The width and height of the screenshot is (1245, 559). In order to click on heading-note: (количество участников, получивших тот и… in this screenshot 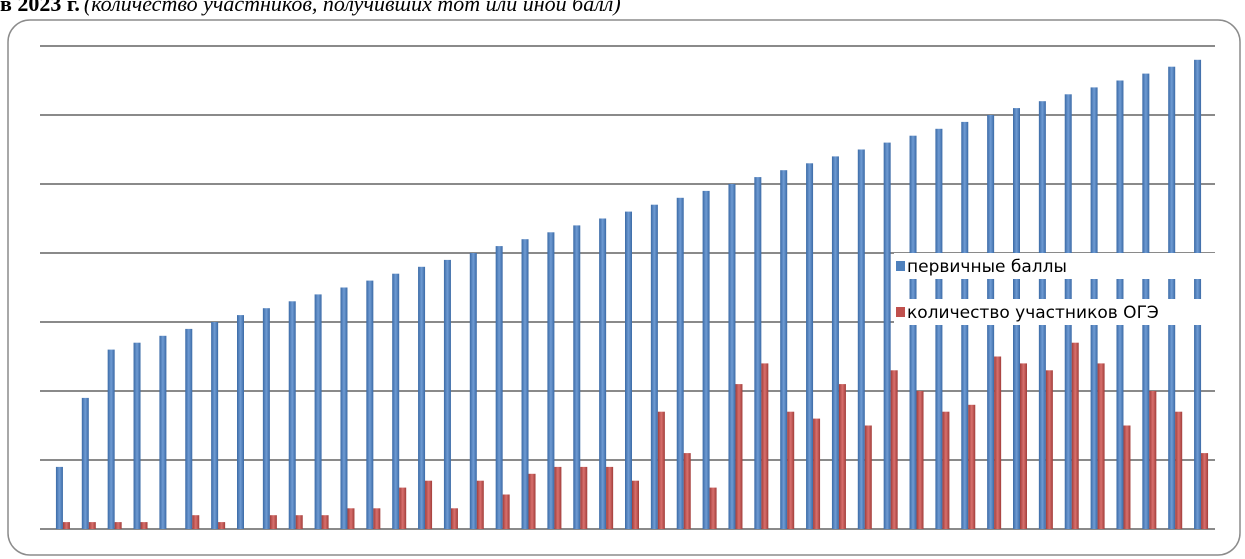, I will do `click(352, 8)`.